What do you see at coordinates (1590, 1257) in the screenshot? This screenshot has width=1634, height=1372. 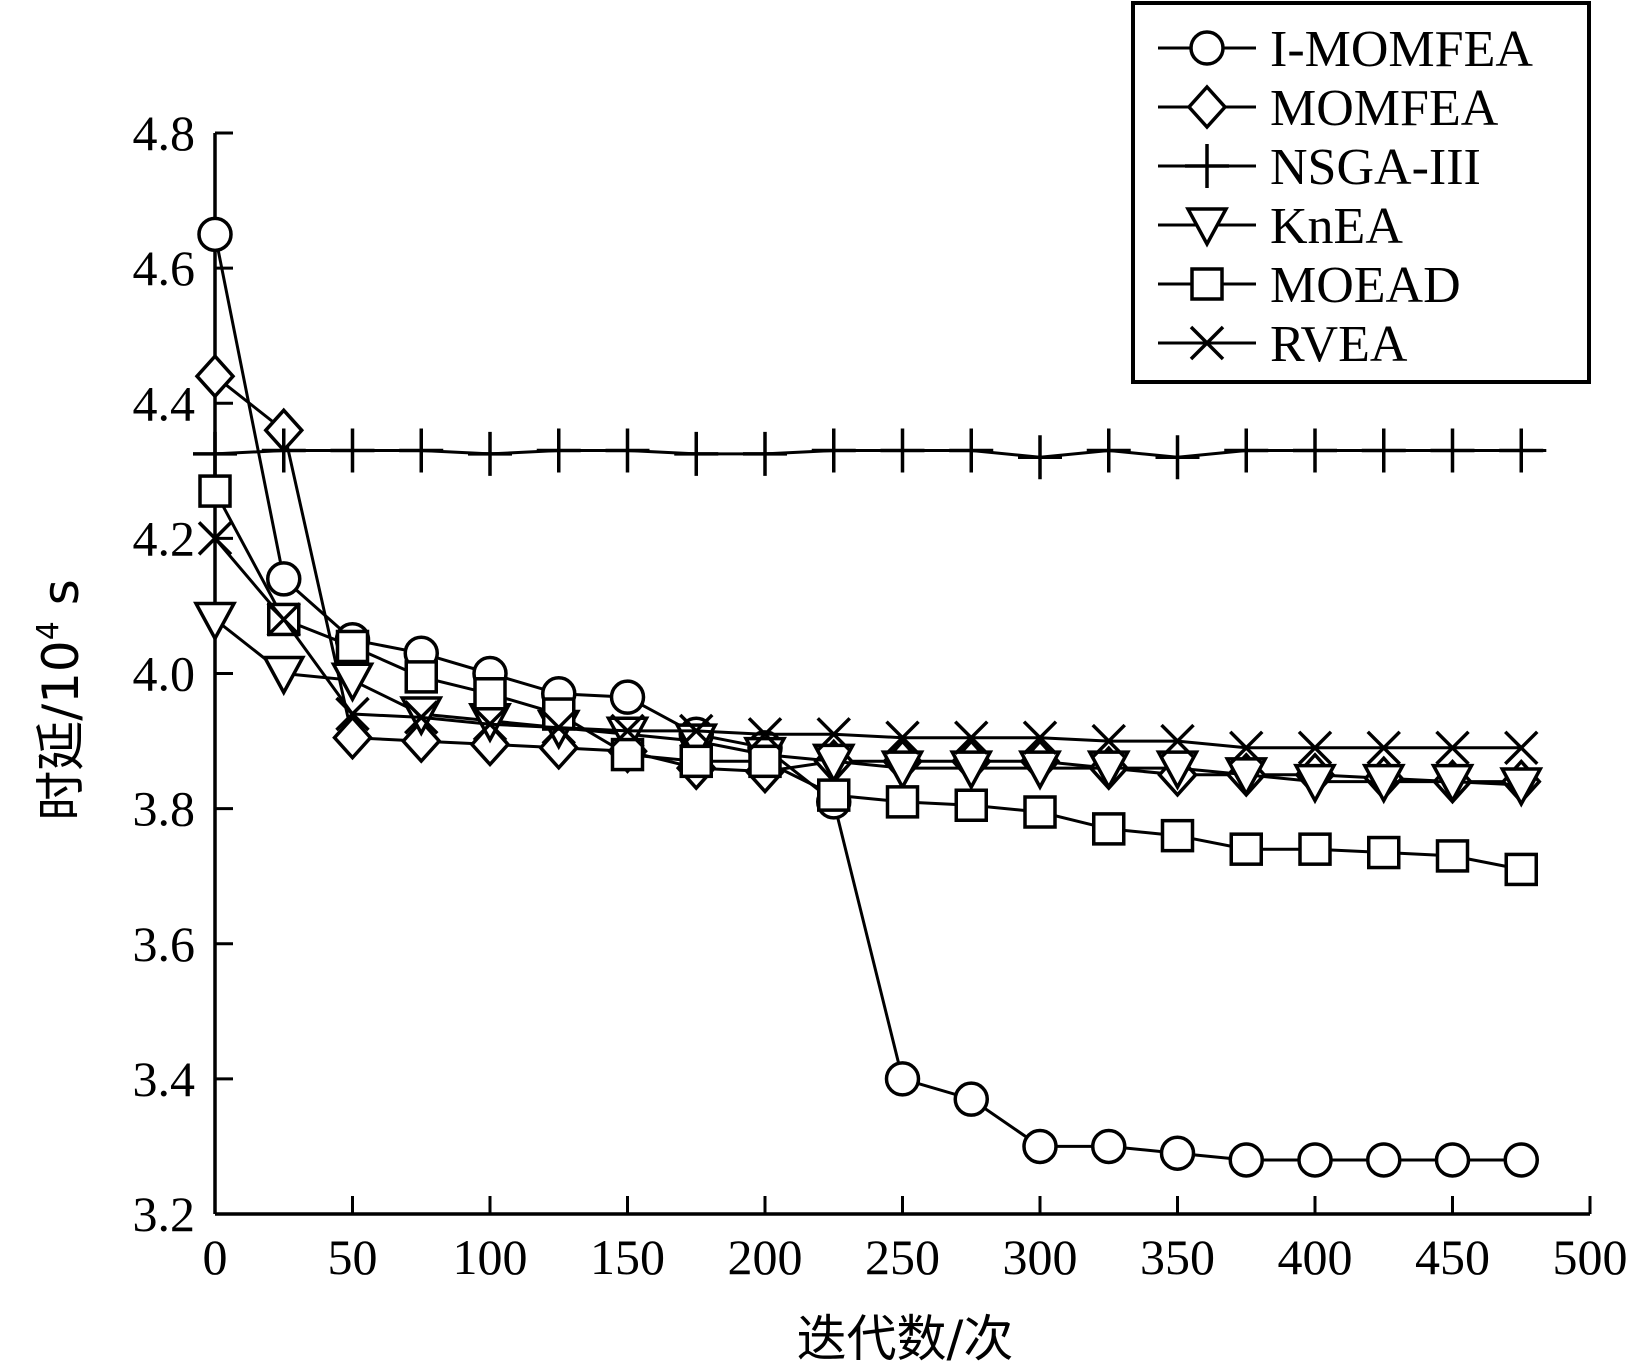 I see `x-tick-label: 500` at bounding box center [1590, 1257].